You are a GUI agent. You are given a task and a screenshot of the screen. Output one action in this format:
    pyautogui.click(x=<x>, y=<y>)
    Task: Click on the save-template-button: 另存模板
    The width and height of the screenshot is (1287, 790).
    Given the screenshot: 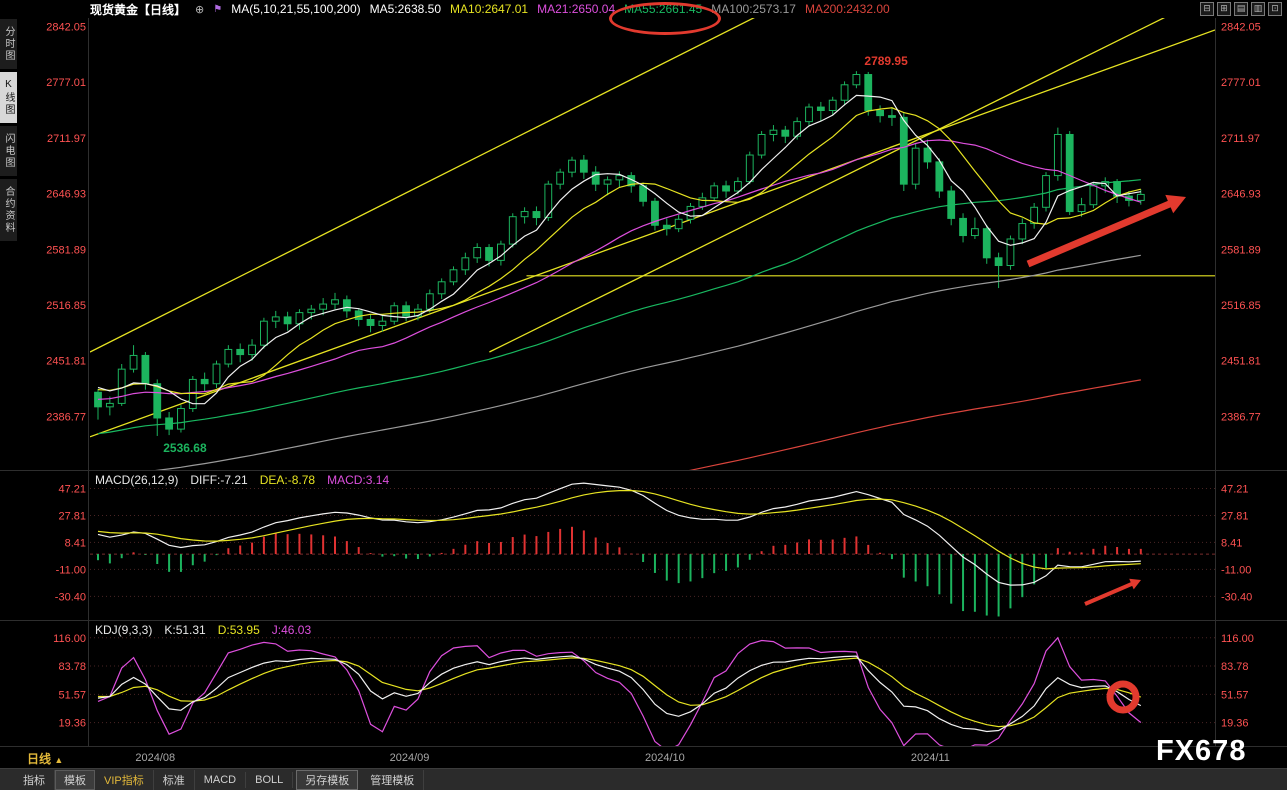 What is the action you would take?
    pyautogui.click(x=327, y=779)
    